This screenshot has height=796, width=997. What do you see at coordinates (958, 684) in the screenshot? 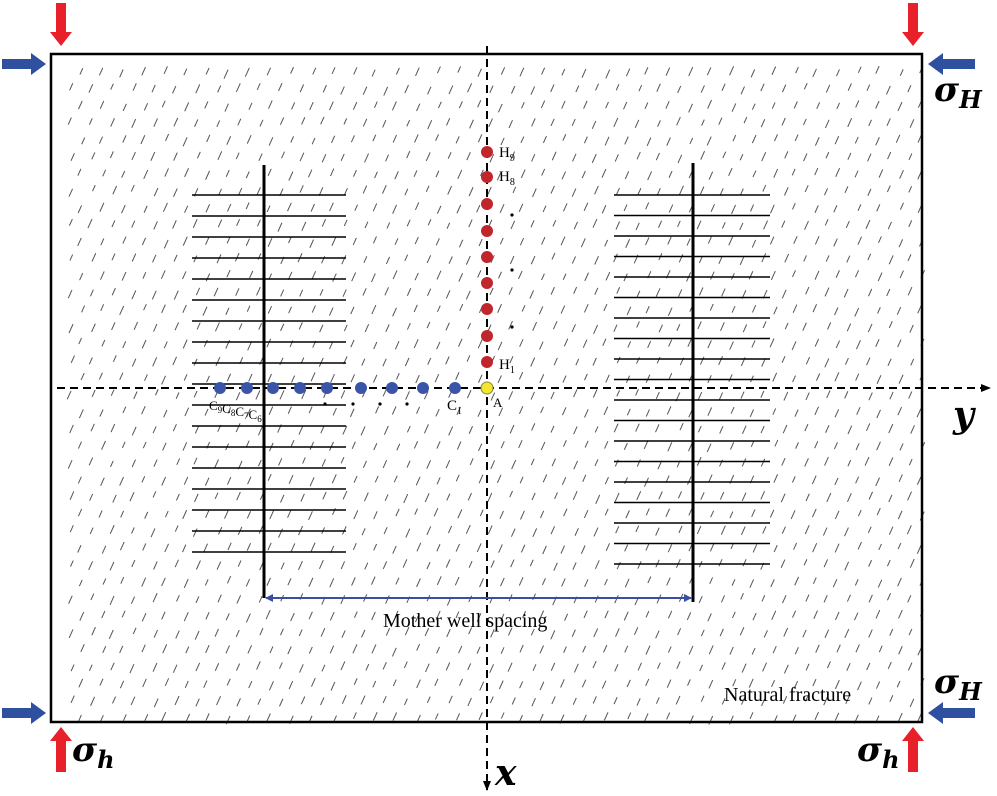
I see `sigma-h-max-bottom-label: σH` at bounding box center [958, 684].